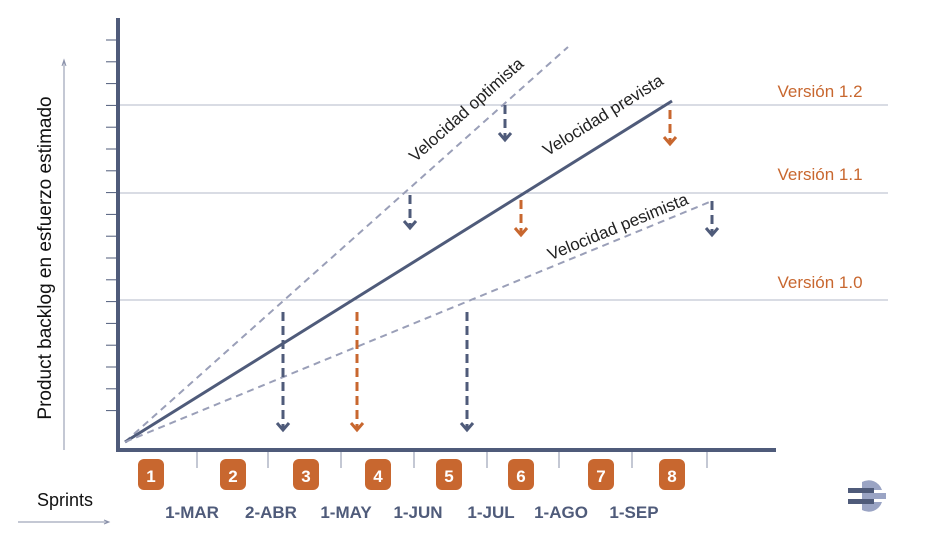 The height and width of the screenshot is (540, 929). I want to click on sprint-badge: 6, so click(521, 474).